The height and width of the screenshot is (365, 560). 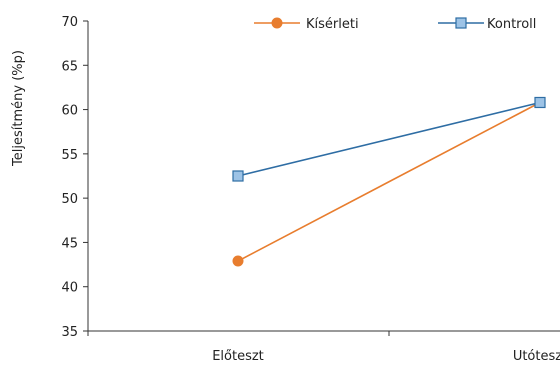 What do you see at coordinates (511, 24) in the screenshot?
I see `legend-label-1: Kontroll` at bounding box center [511, 24].